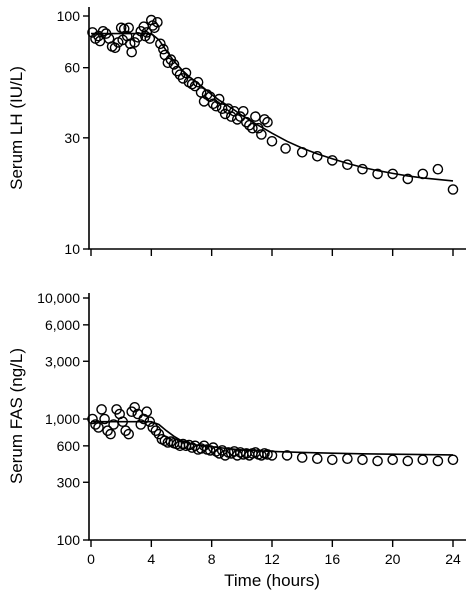  I want to click on fas-xtick-label: 24, so click(453, 559).